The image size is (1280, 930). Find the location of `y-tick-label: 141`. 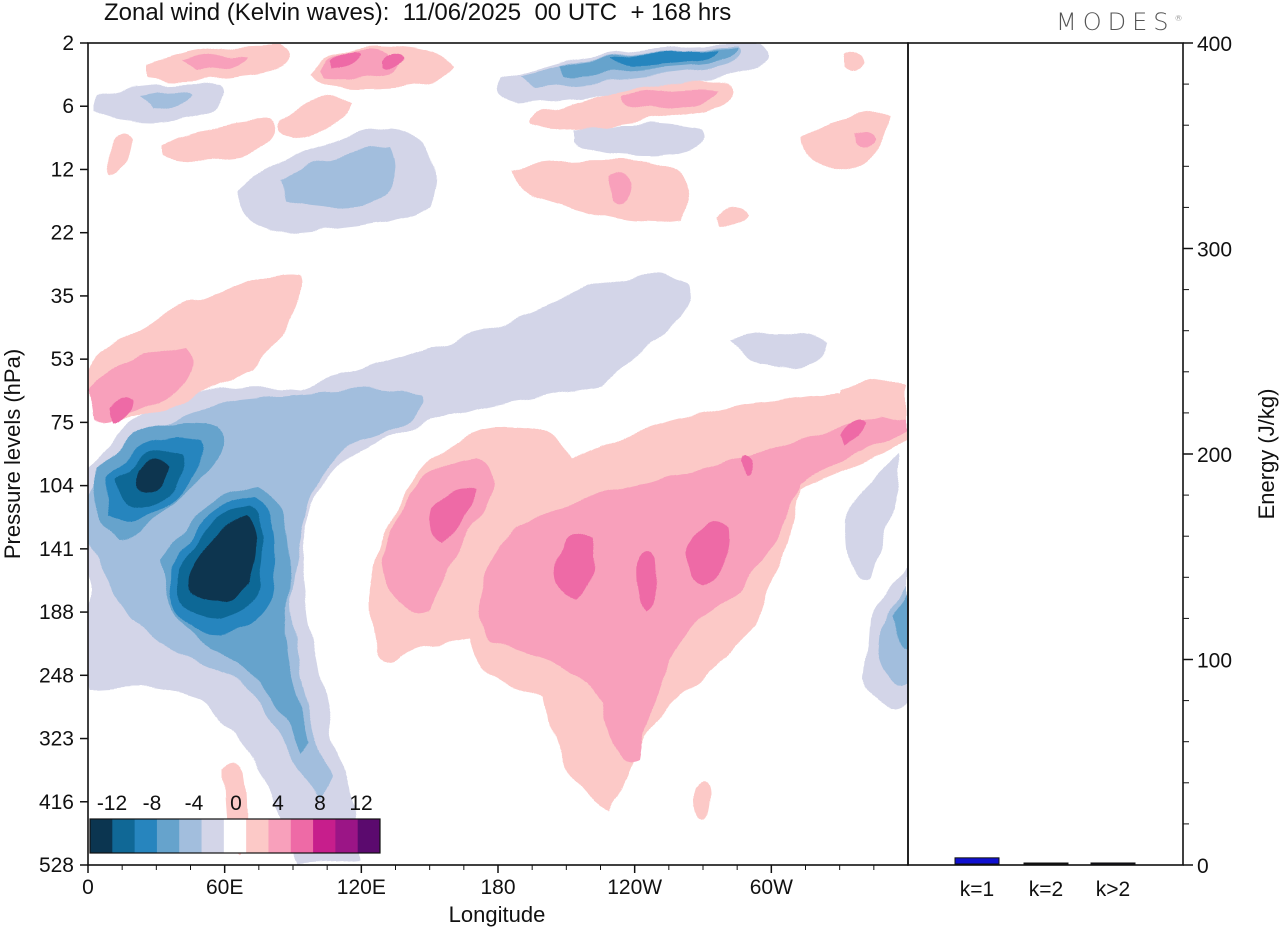

y-tick-label: 141 is located at coordinates (56, 549).